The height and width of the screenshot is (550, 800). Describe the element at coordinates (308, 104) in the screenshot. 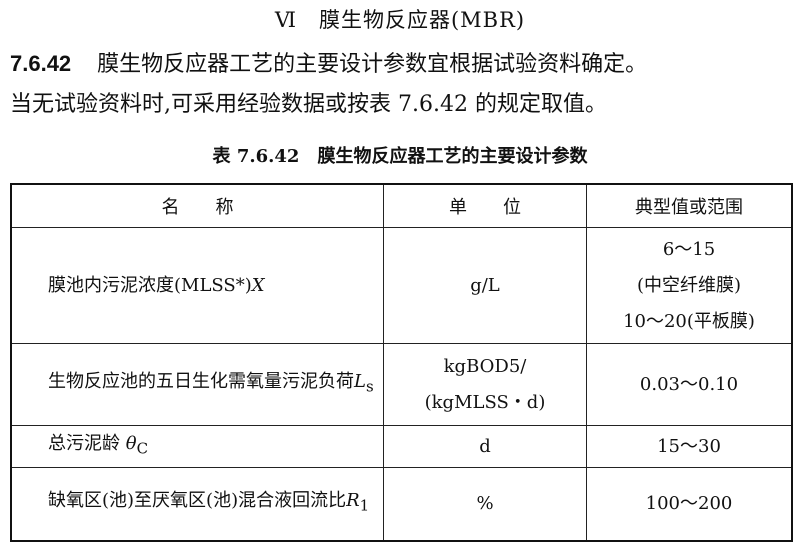

I see `clause-text-line2: 当无试验资料时,可采用经验数据或按表 7.6.42 的规定取值。` at that location.